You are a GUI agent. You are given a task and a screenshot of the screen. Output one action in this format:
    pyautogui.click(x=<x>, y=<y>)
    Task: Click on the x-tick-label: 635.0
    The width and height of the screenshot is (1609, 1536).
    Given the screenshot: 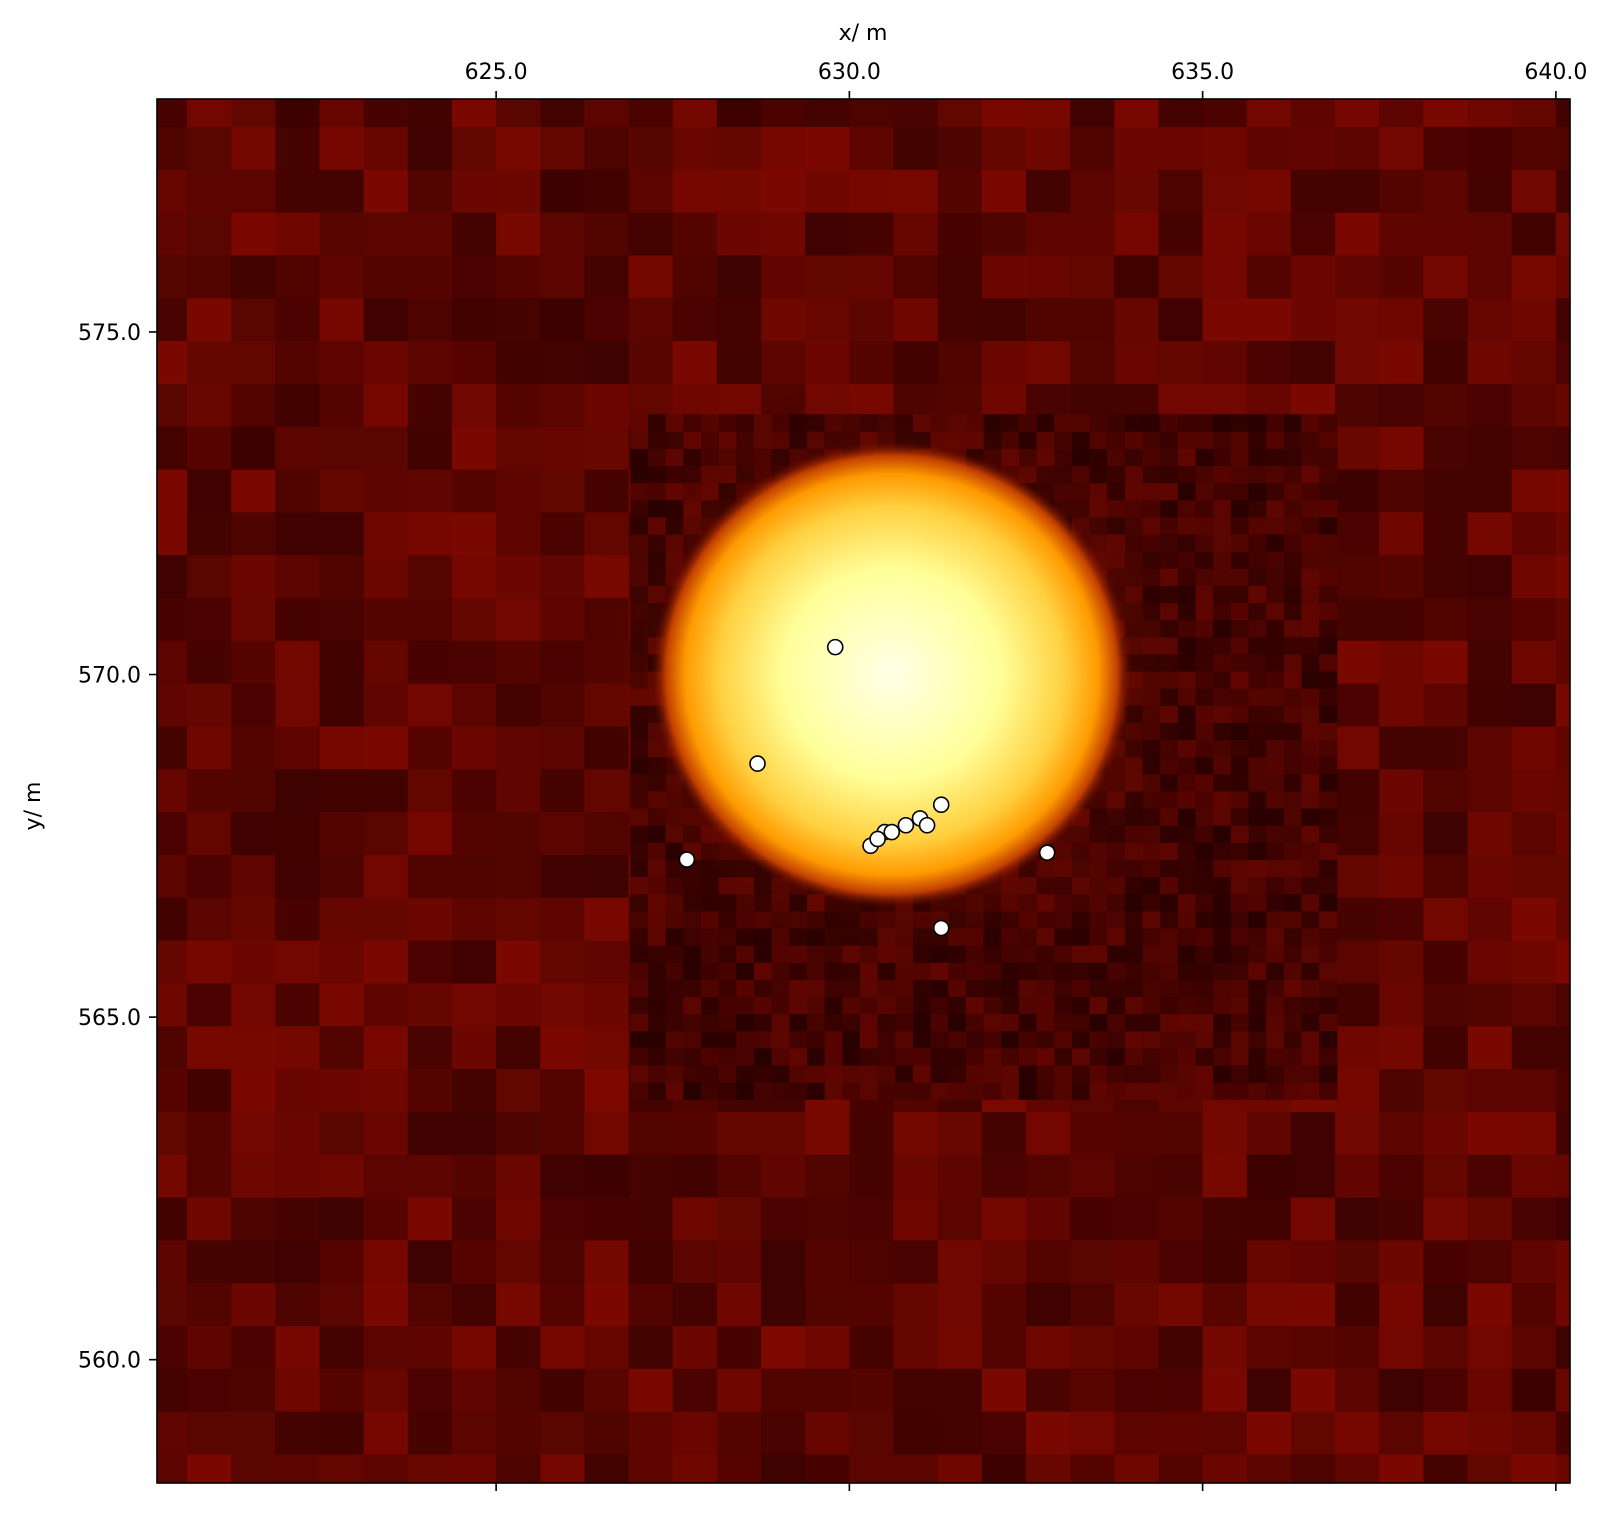 What is the action you would take?
    pyautogui.click(x=1202, y=72)
    